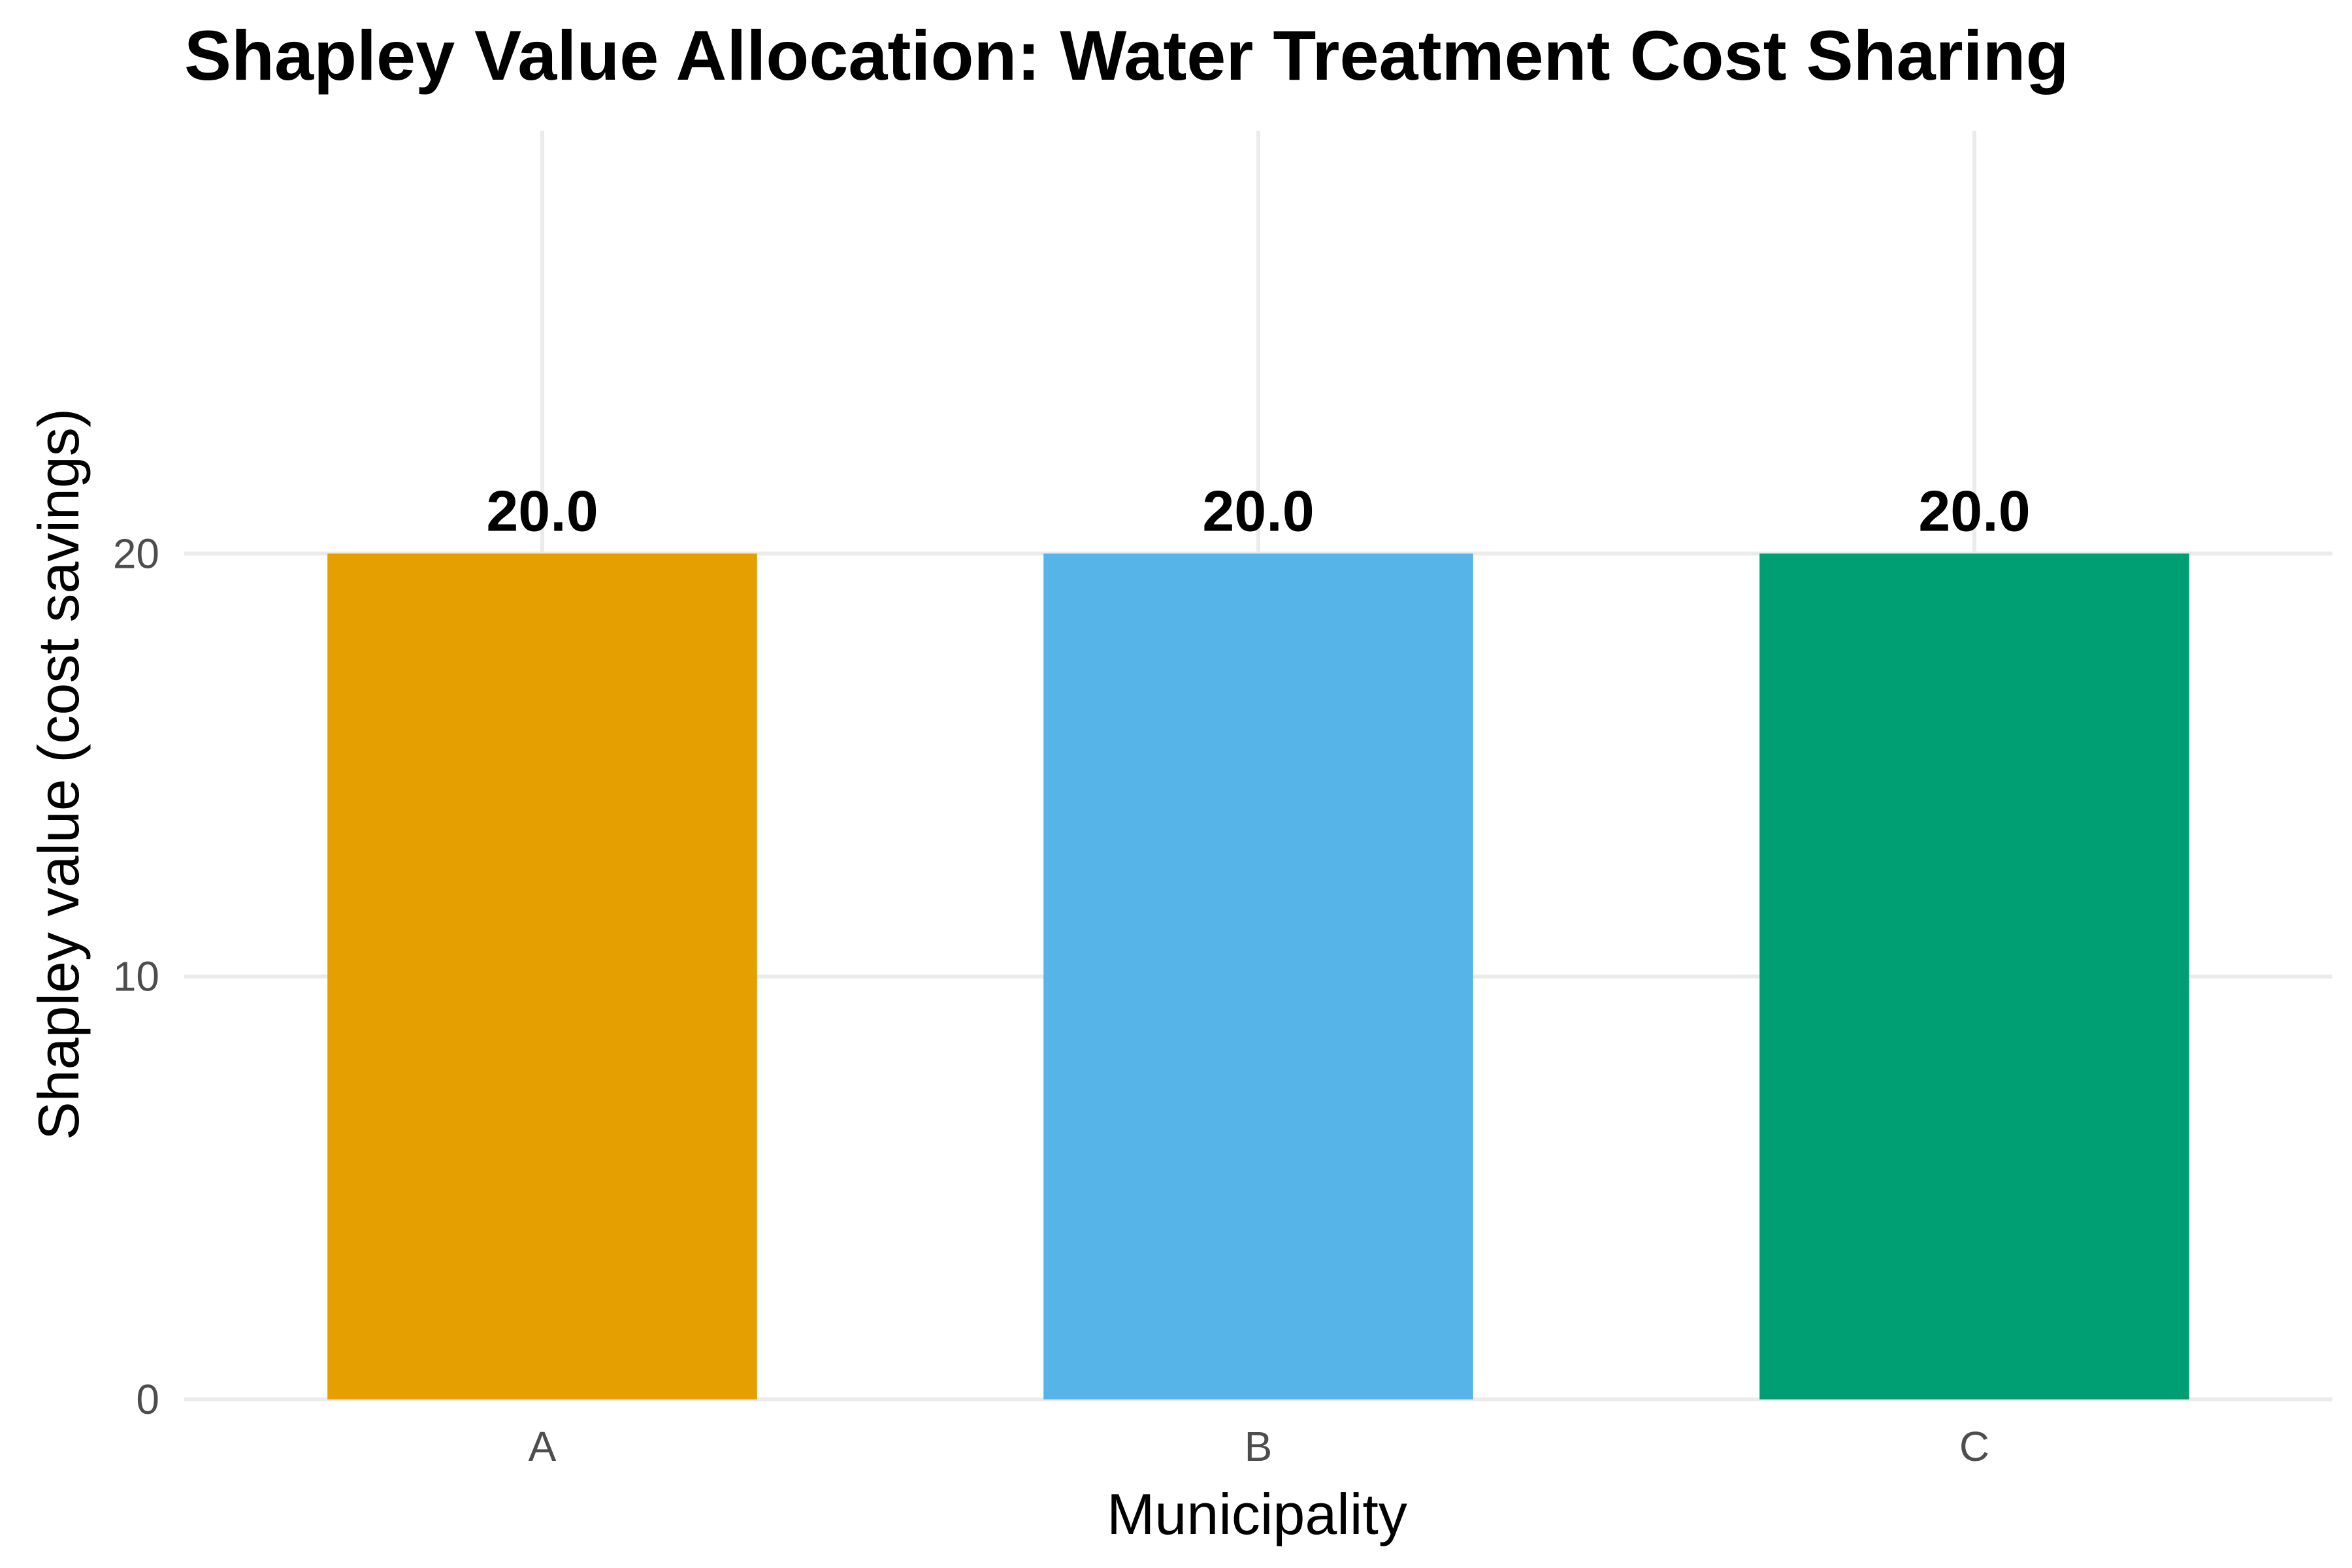 This screenshot has width=2352, height=1568. Describe the element at coordinates (1974, 976) in the screenshot. I see `bar-C` at that location.